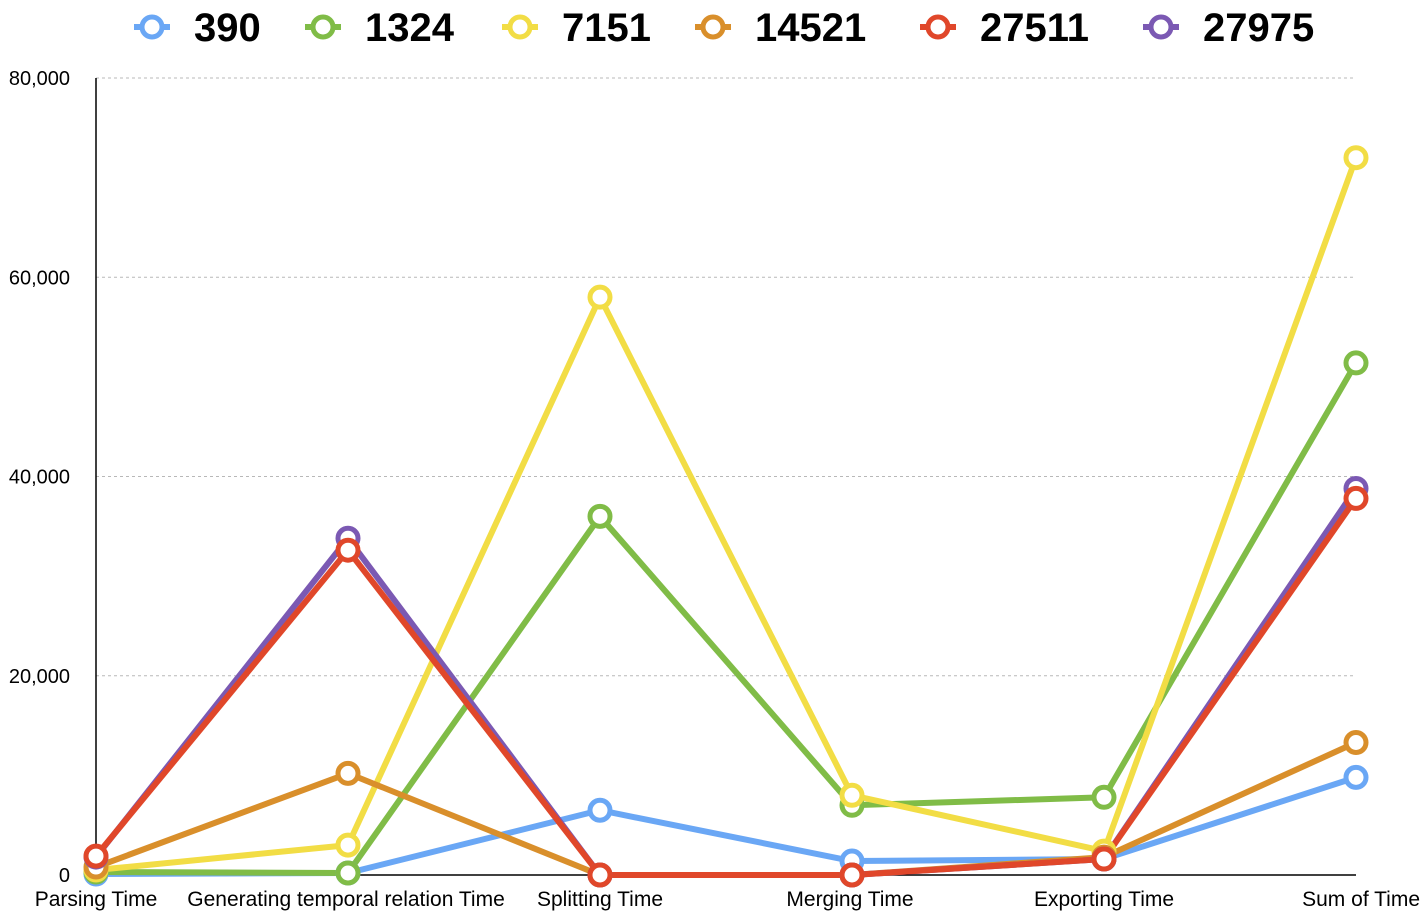 The image size is (1422, 913). Describe the element at coordinates (39, 478) in the screenshot. I see `y-tick-label: 40,000` at that location.